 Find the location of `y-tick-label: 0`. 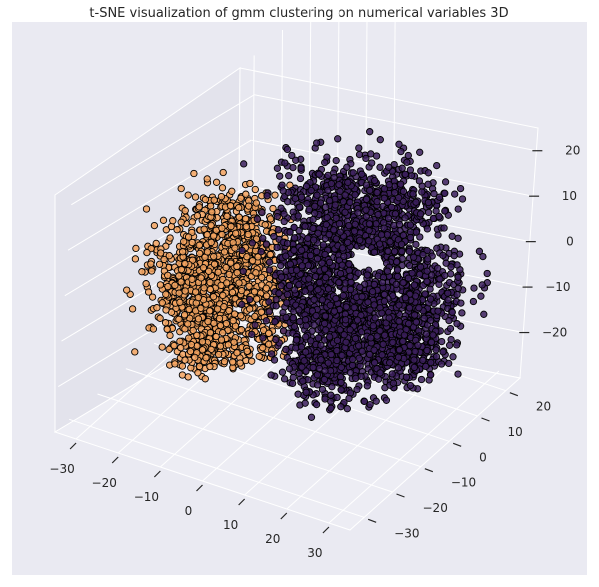

y-tick-label: 0 is located at coordinates (483, 457).